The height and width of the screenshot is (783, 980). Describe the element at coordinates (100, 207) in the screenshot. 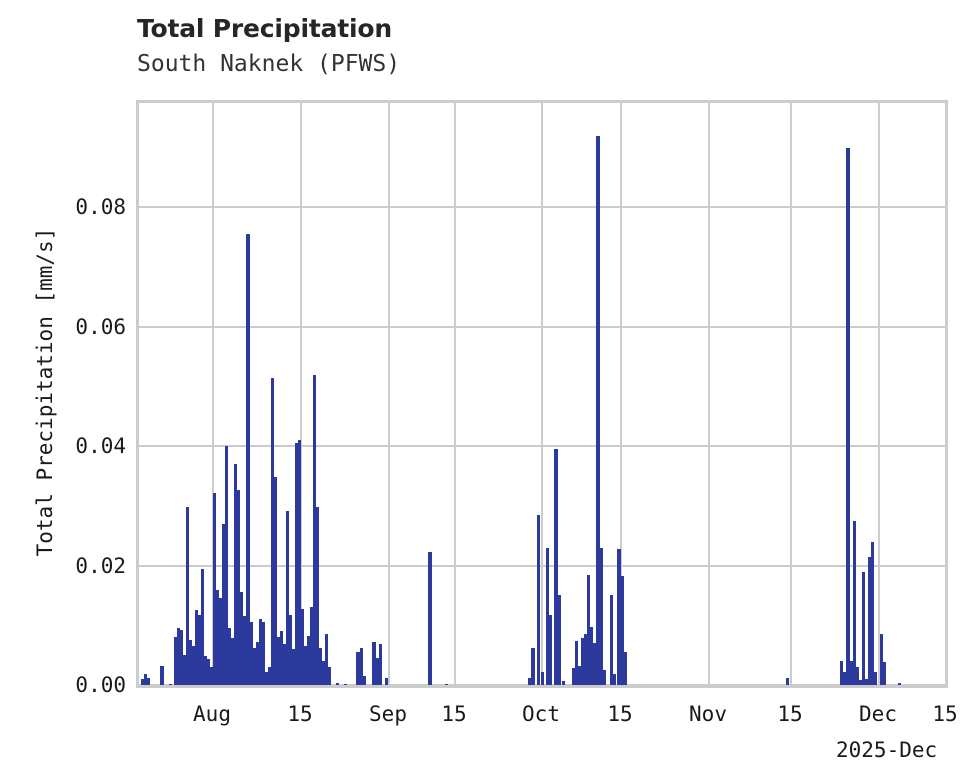

I see `y-tick-label: 0.08` at that location.